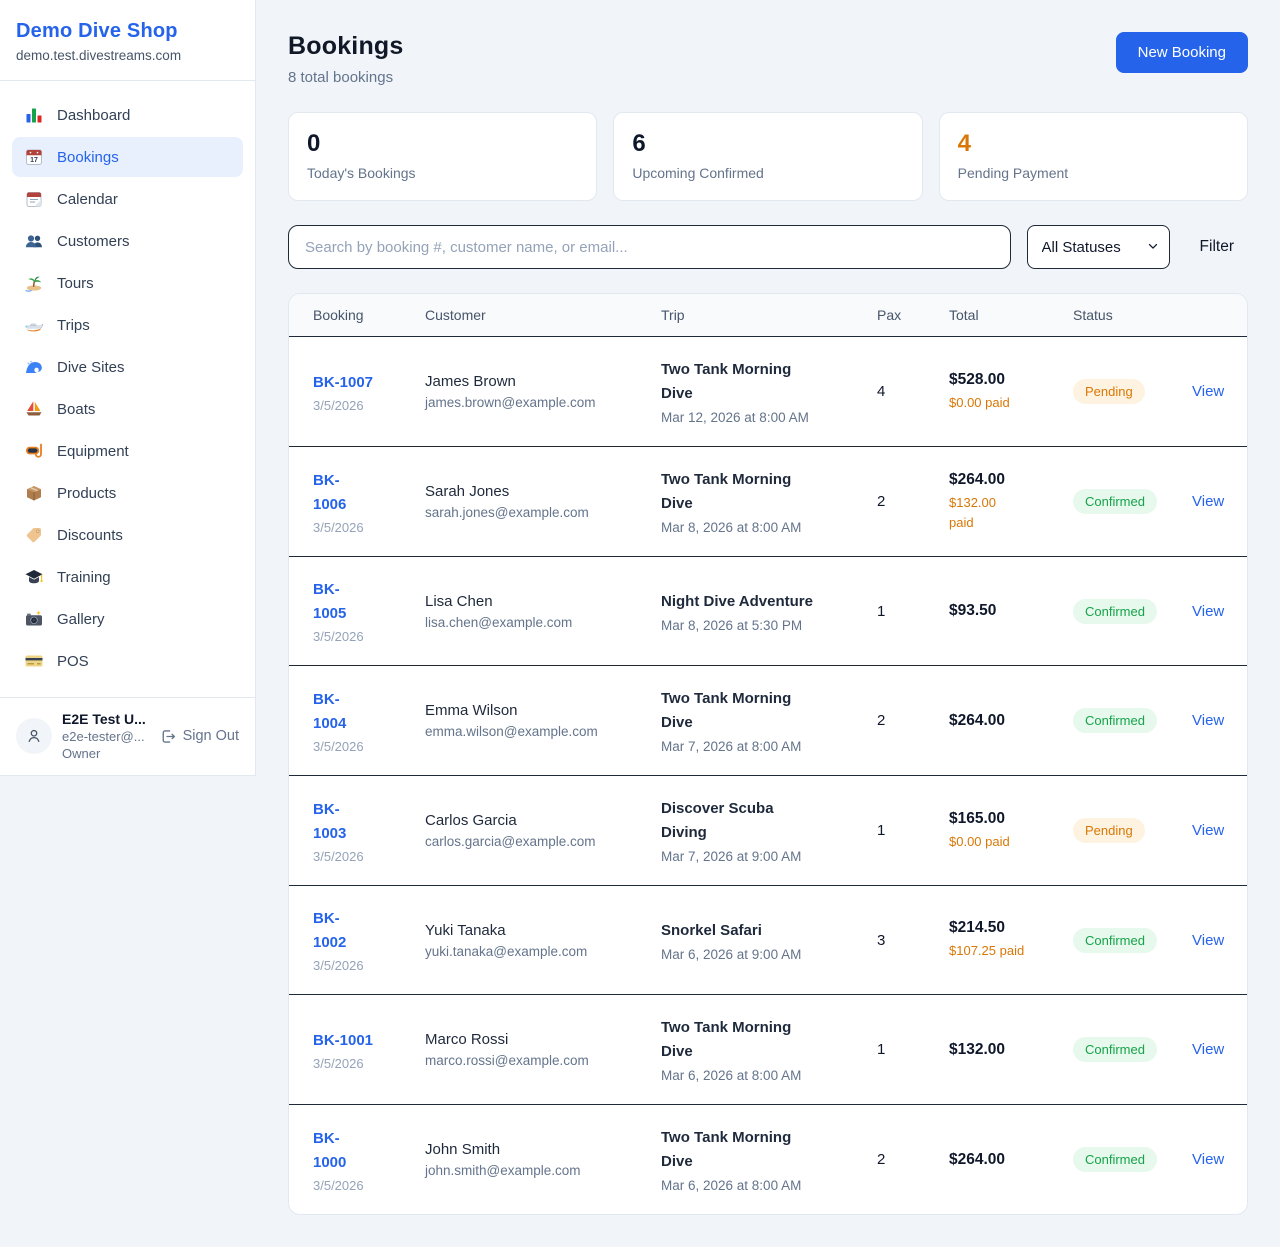  What do you see at coordinates (649, 247) in the screenshot?
I see `search-input` at bounding box center [649, 247].